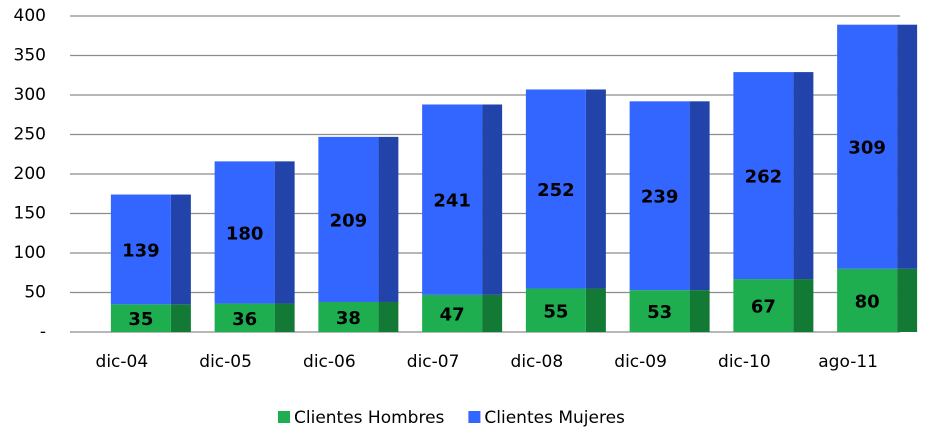 This screenshot has height=433, width=926. I want to click on x-tick-label: dic-04, so click(122, 362).